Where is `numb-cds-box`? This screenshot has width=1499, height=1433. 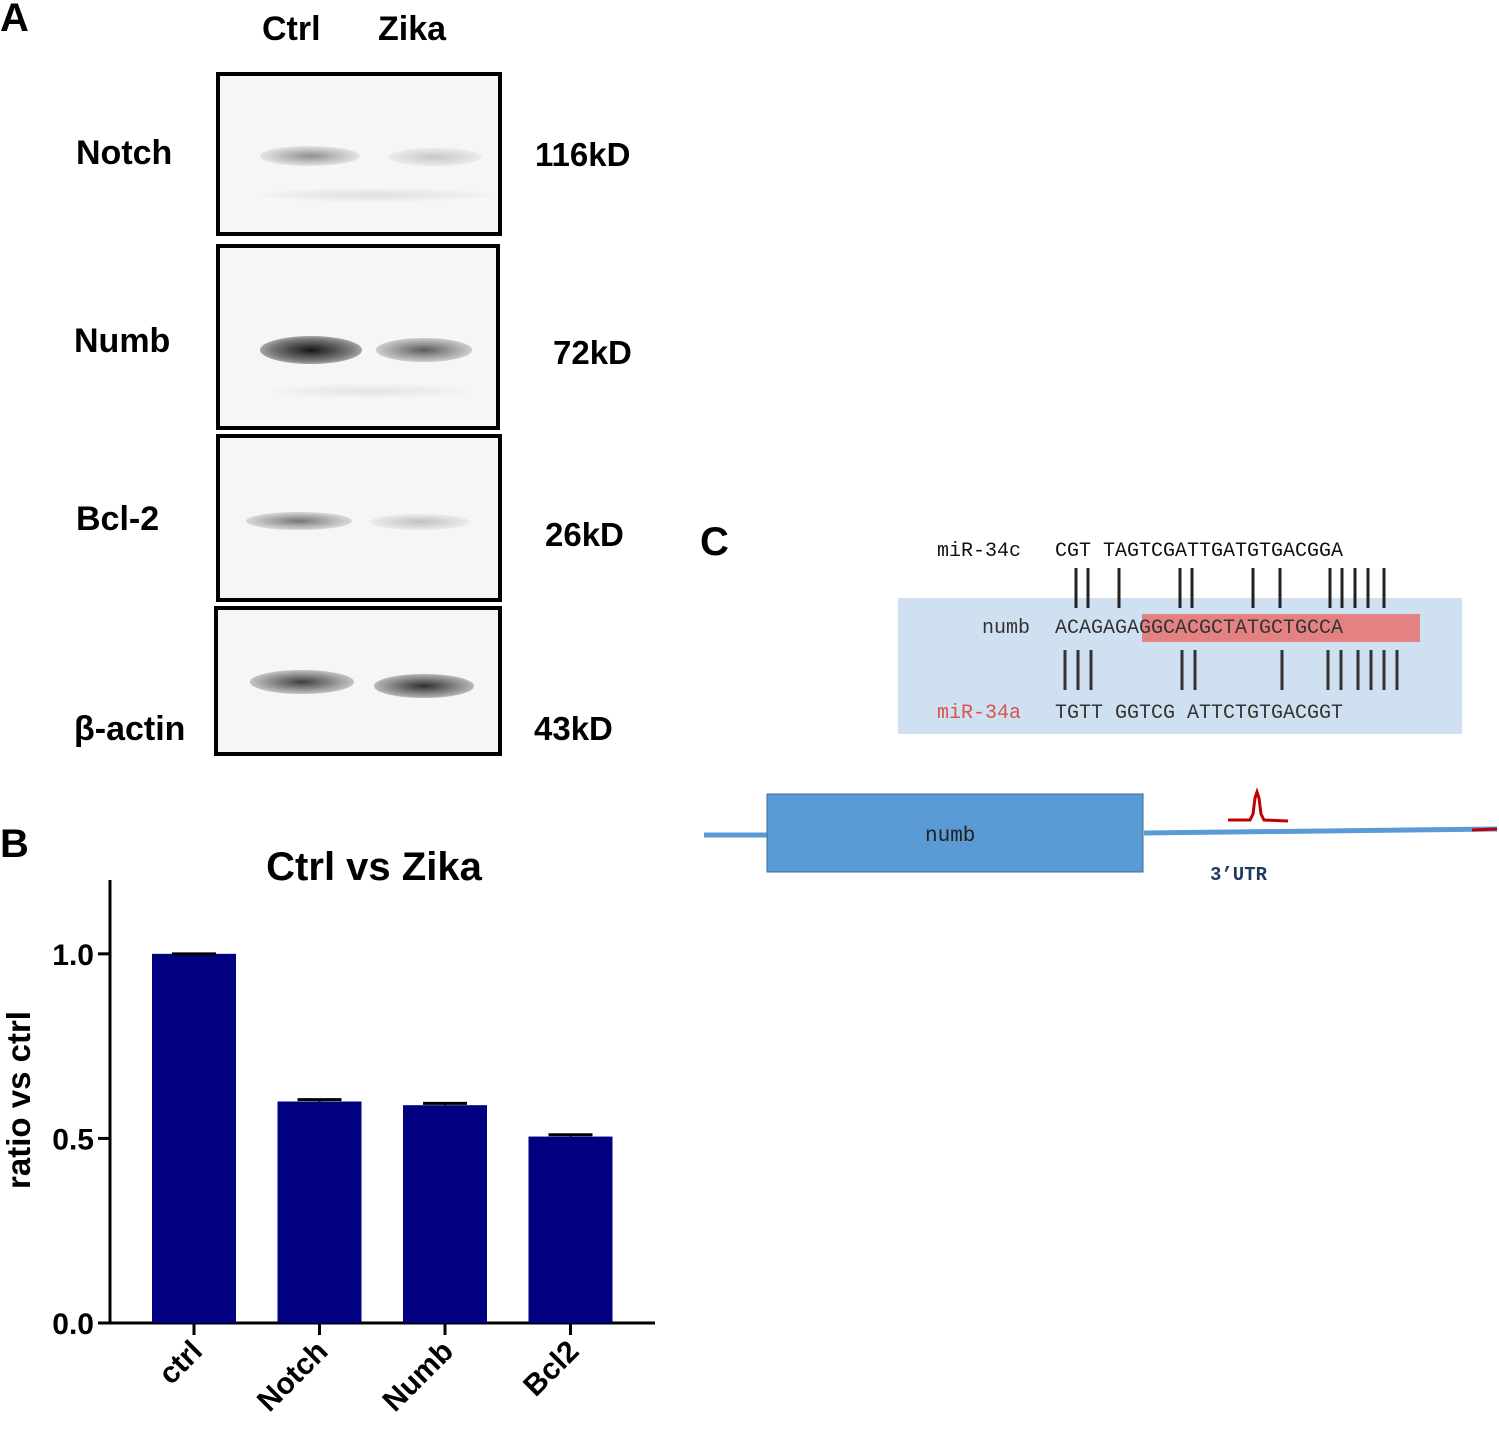
numb-cds-box is located at coordinates (955, 833).